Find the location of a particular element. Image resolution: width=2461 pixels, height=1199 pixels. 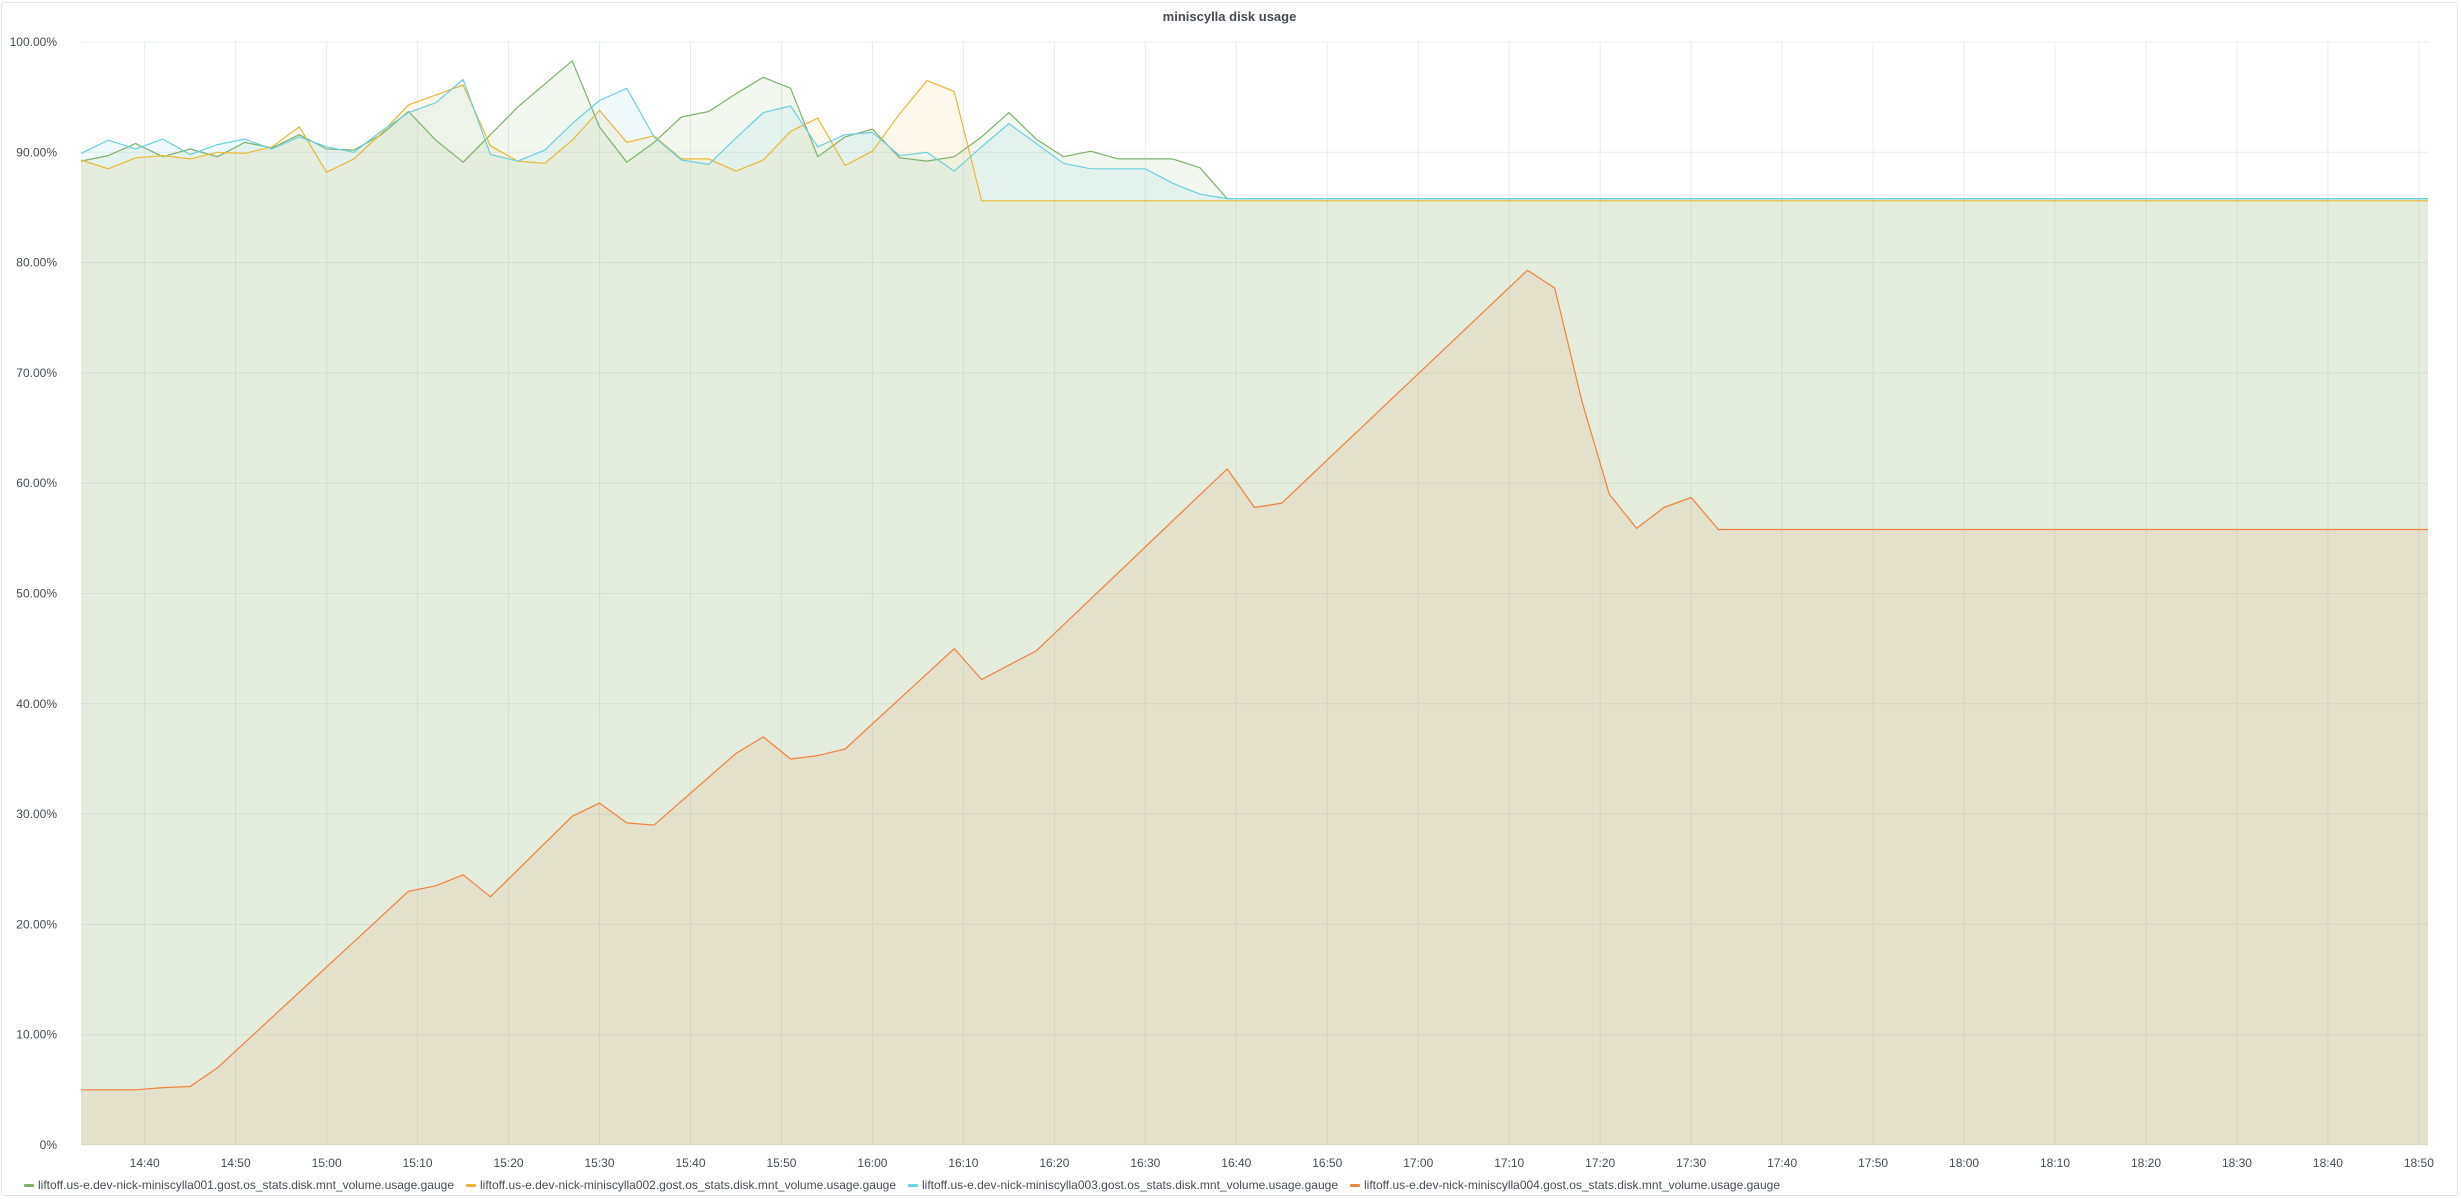

x-tick-label: 18:20 is located at coordinates (2146, 1163).